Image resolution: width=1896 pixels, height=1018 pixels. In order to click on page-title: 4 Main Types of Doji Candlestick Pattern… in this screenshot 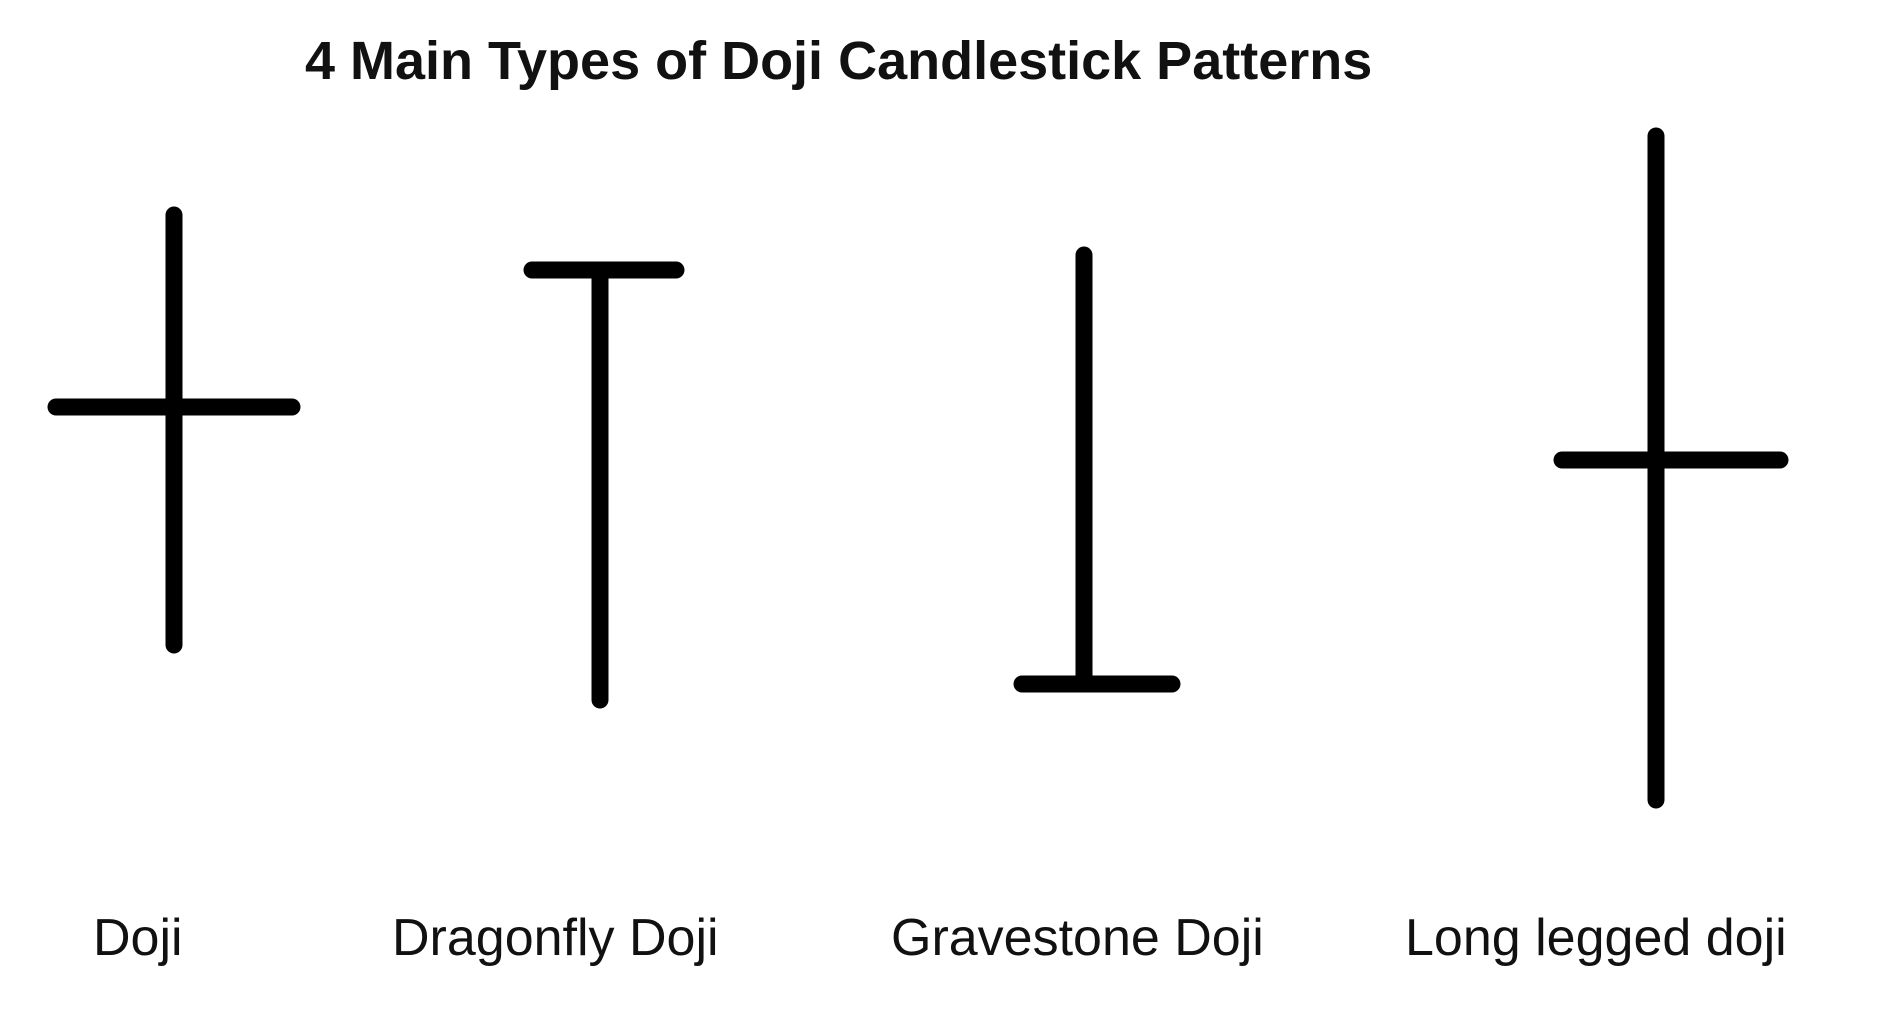, I will do `click(839, 61)`.